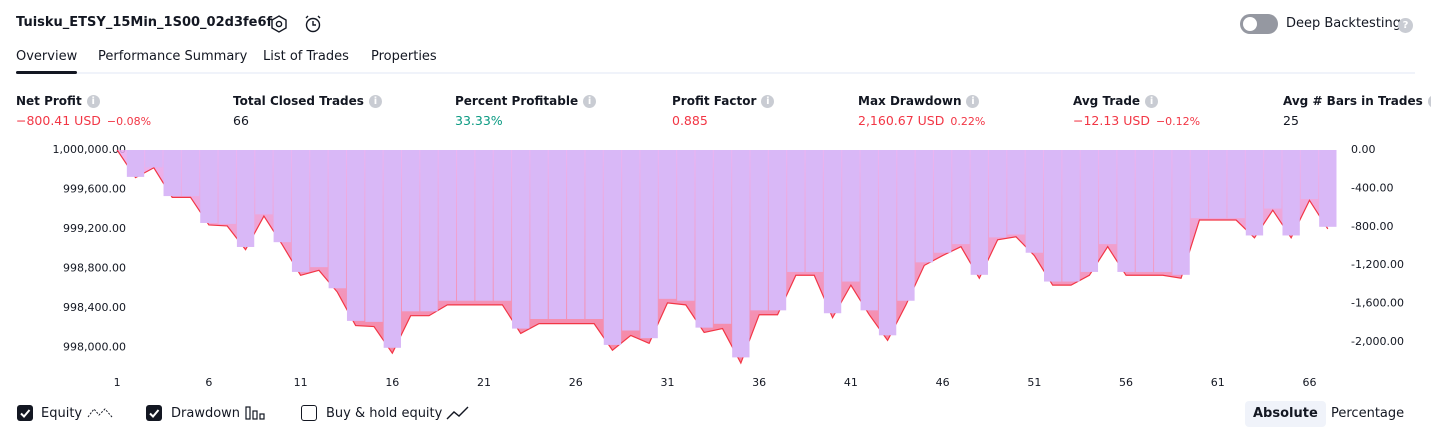 The image size is (1431, 438). Describe the element at coordinates (1259, 24) in the screenshot. I see `deep-backtesting-toggle` at that location.